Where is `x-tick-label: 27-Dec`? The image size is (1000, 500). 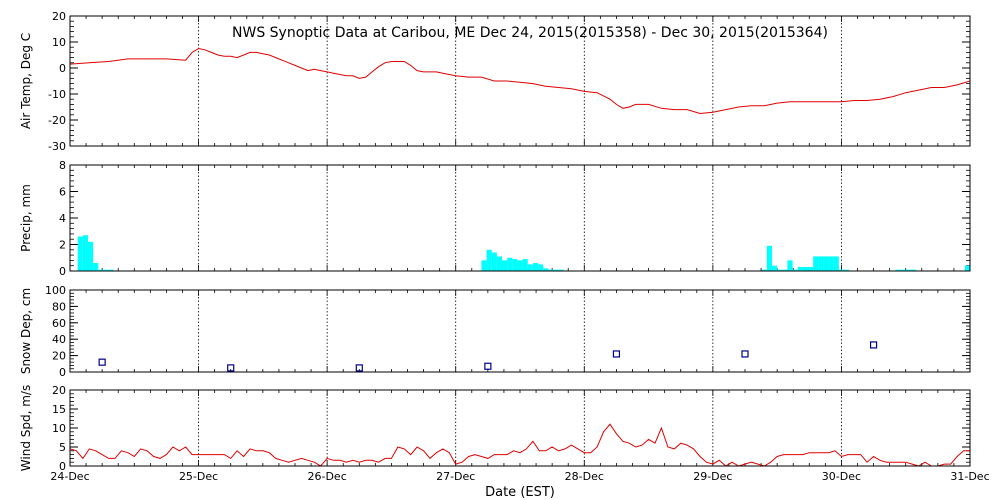 x-tick-label: 27-Dec is located at coordinates (455, 476).